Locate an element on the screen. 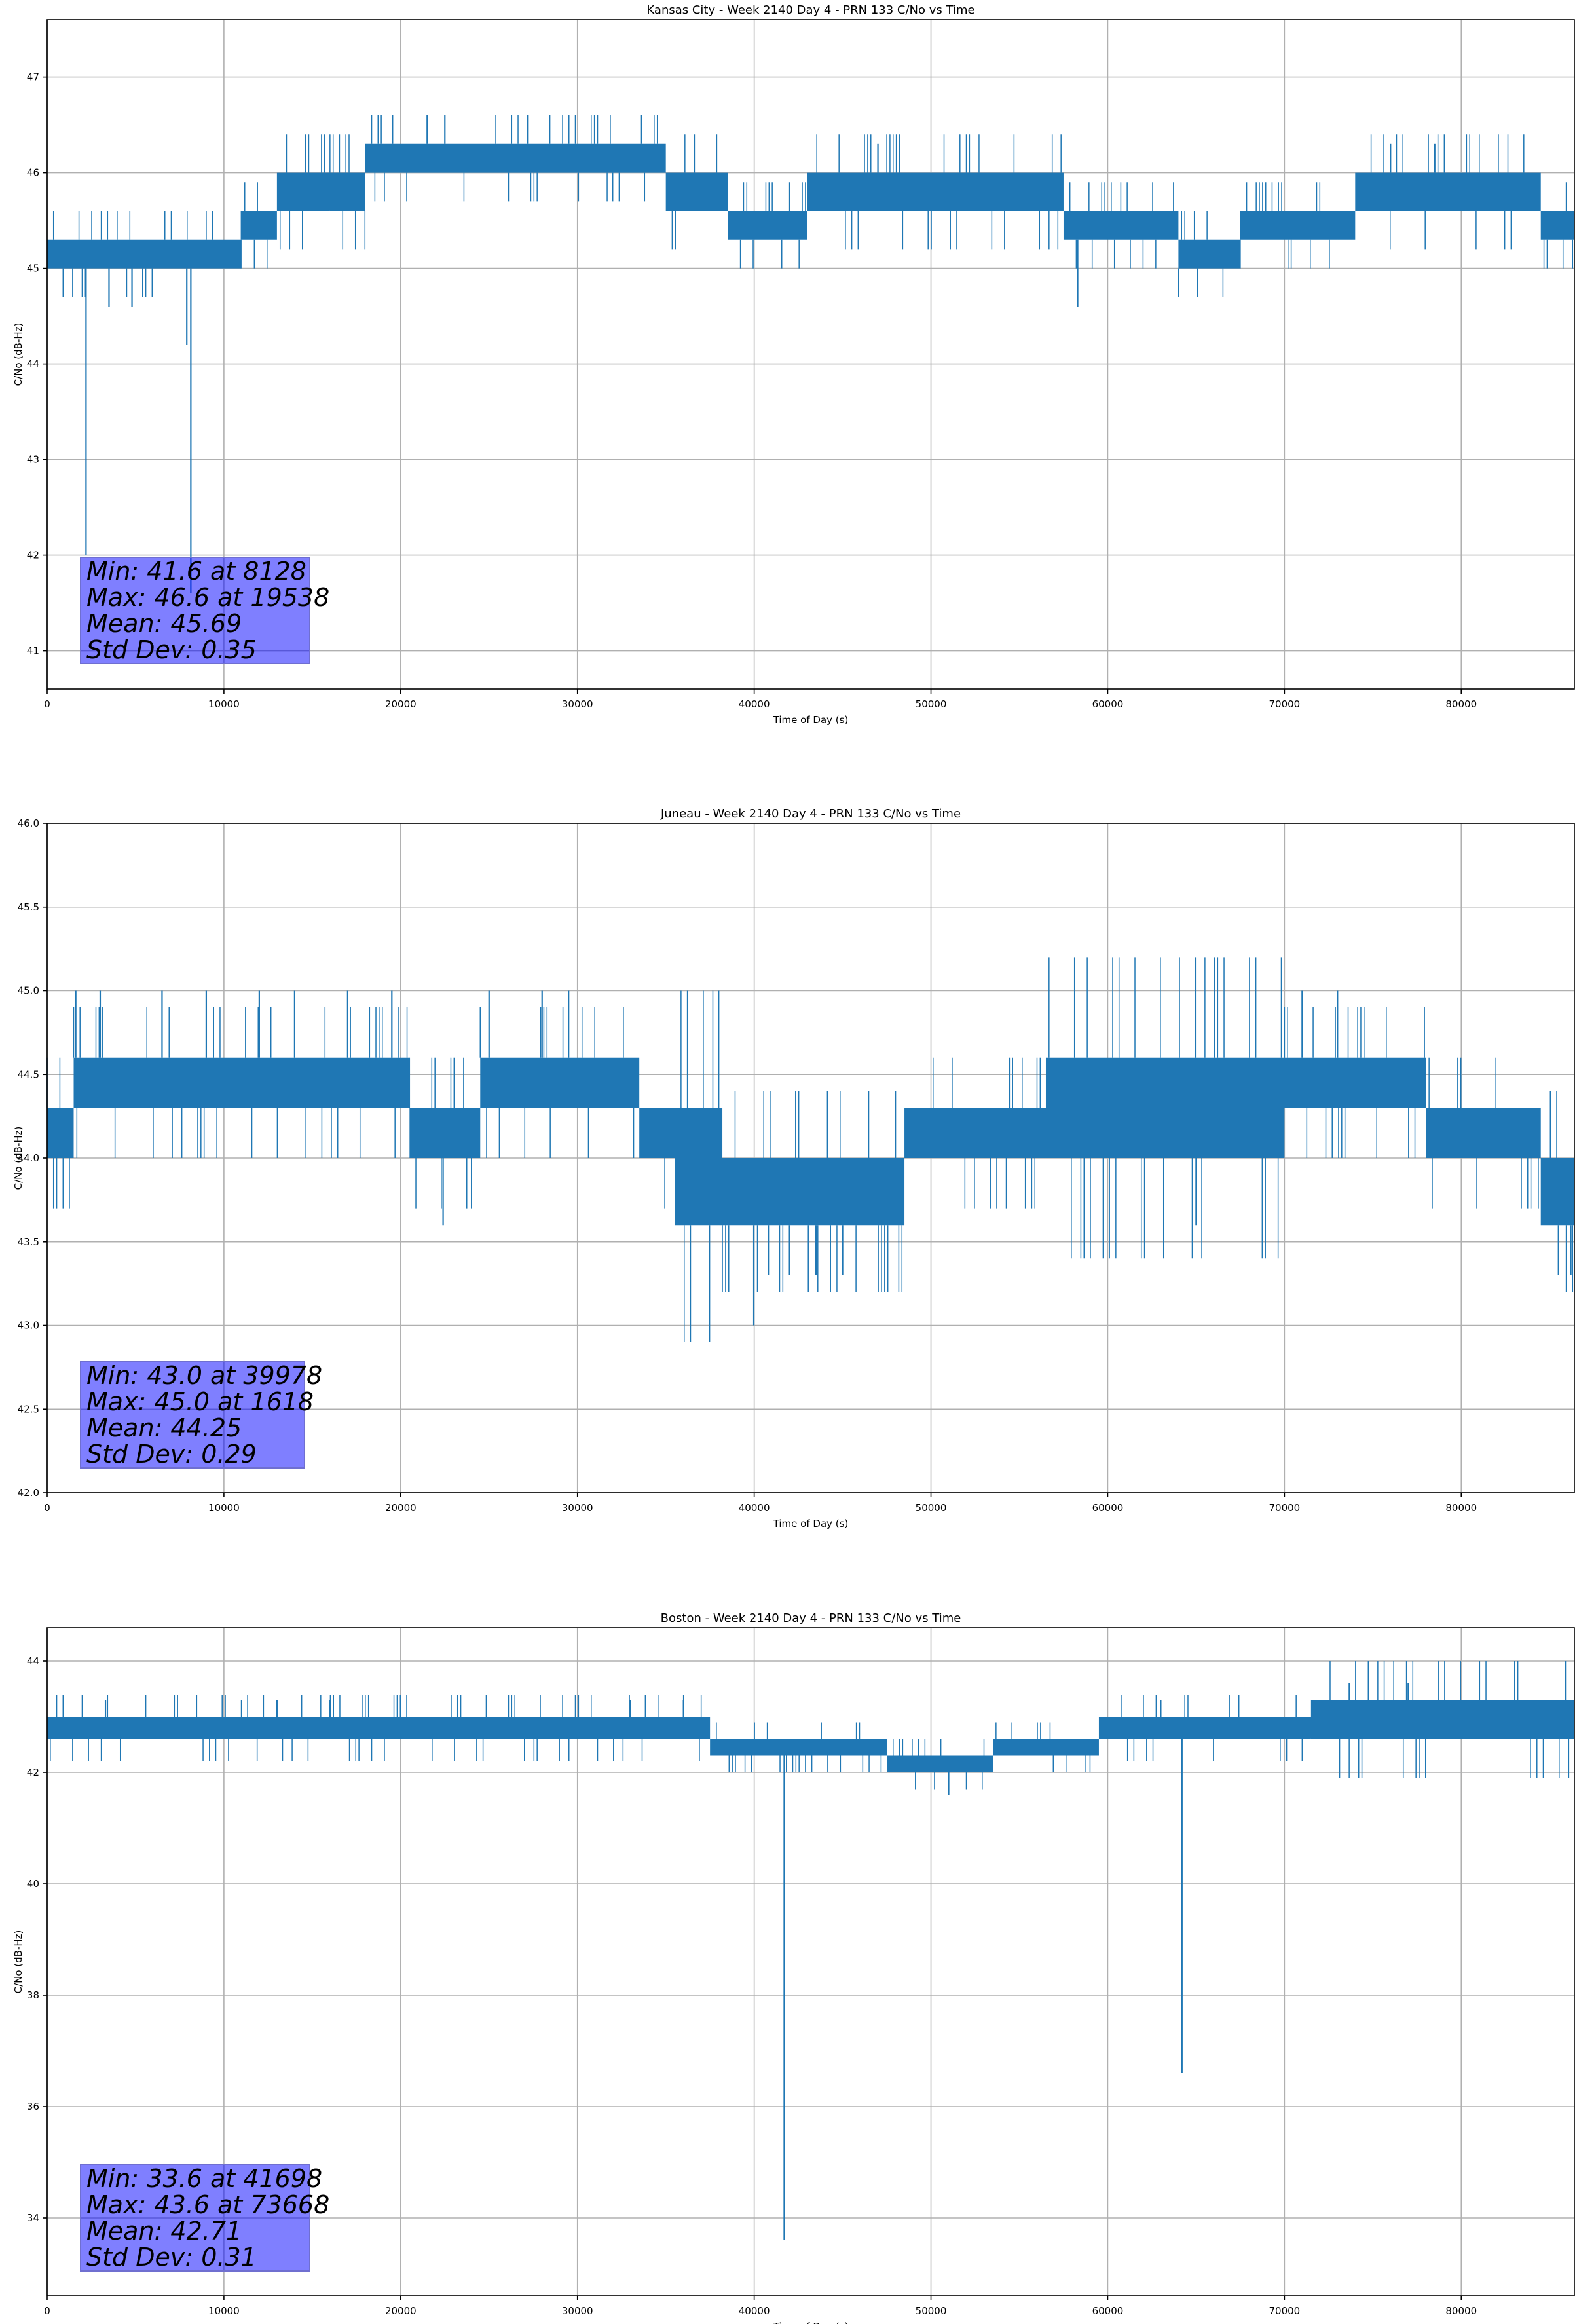 This screenshot has width=1577, height=2324. stats-max: Max: 46.6 at 19538 is located at coordinates (208, 597).